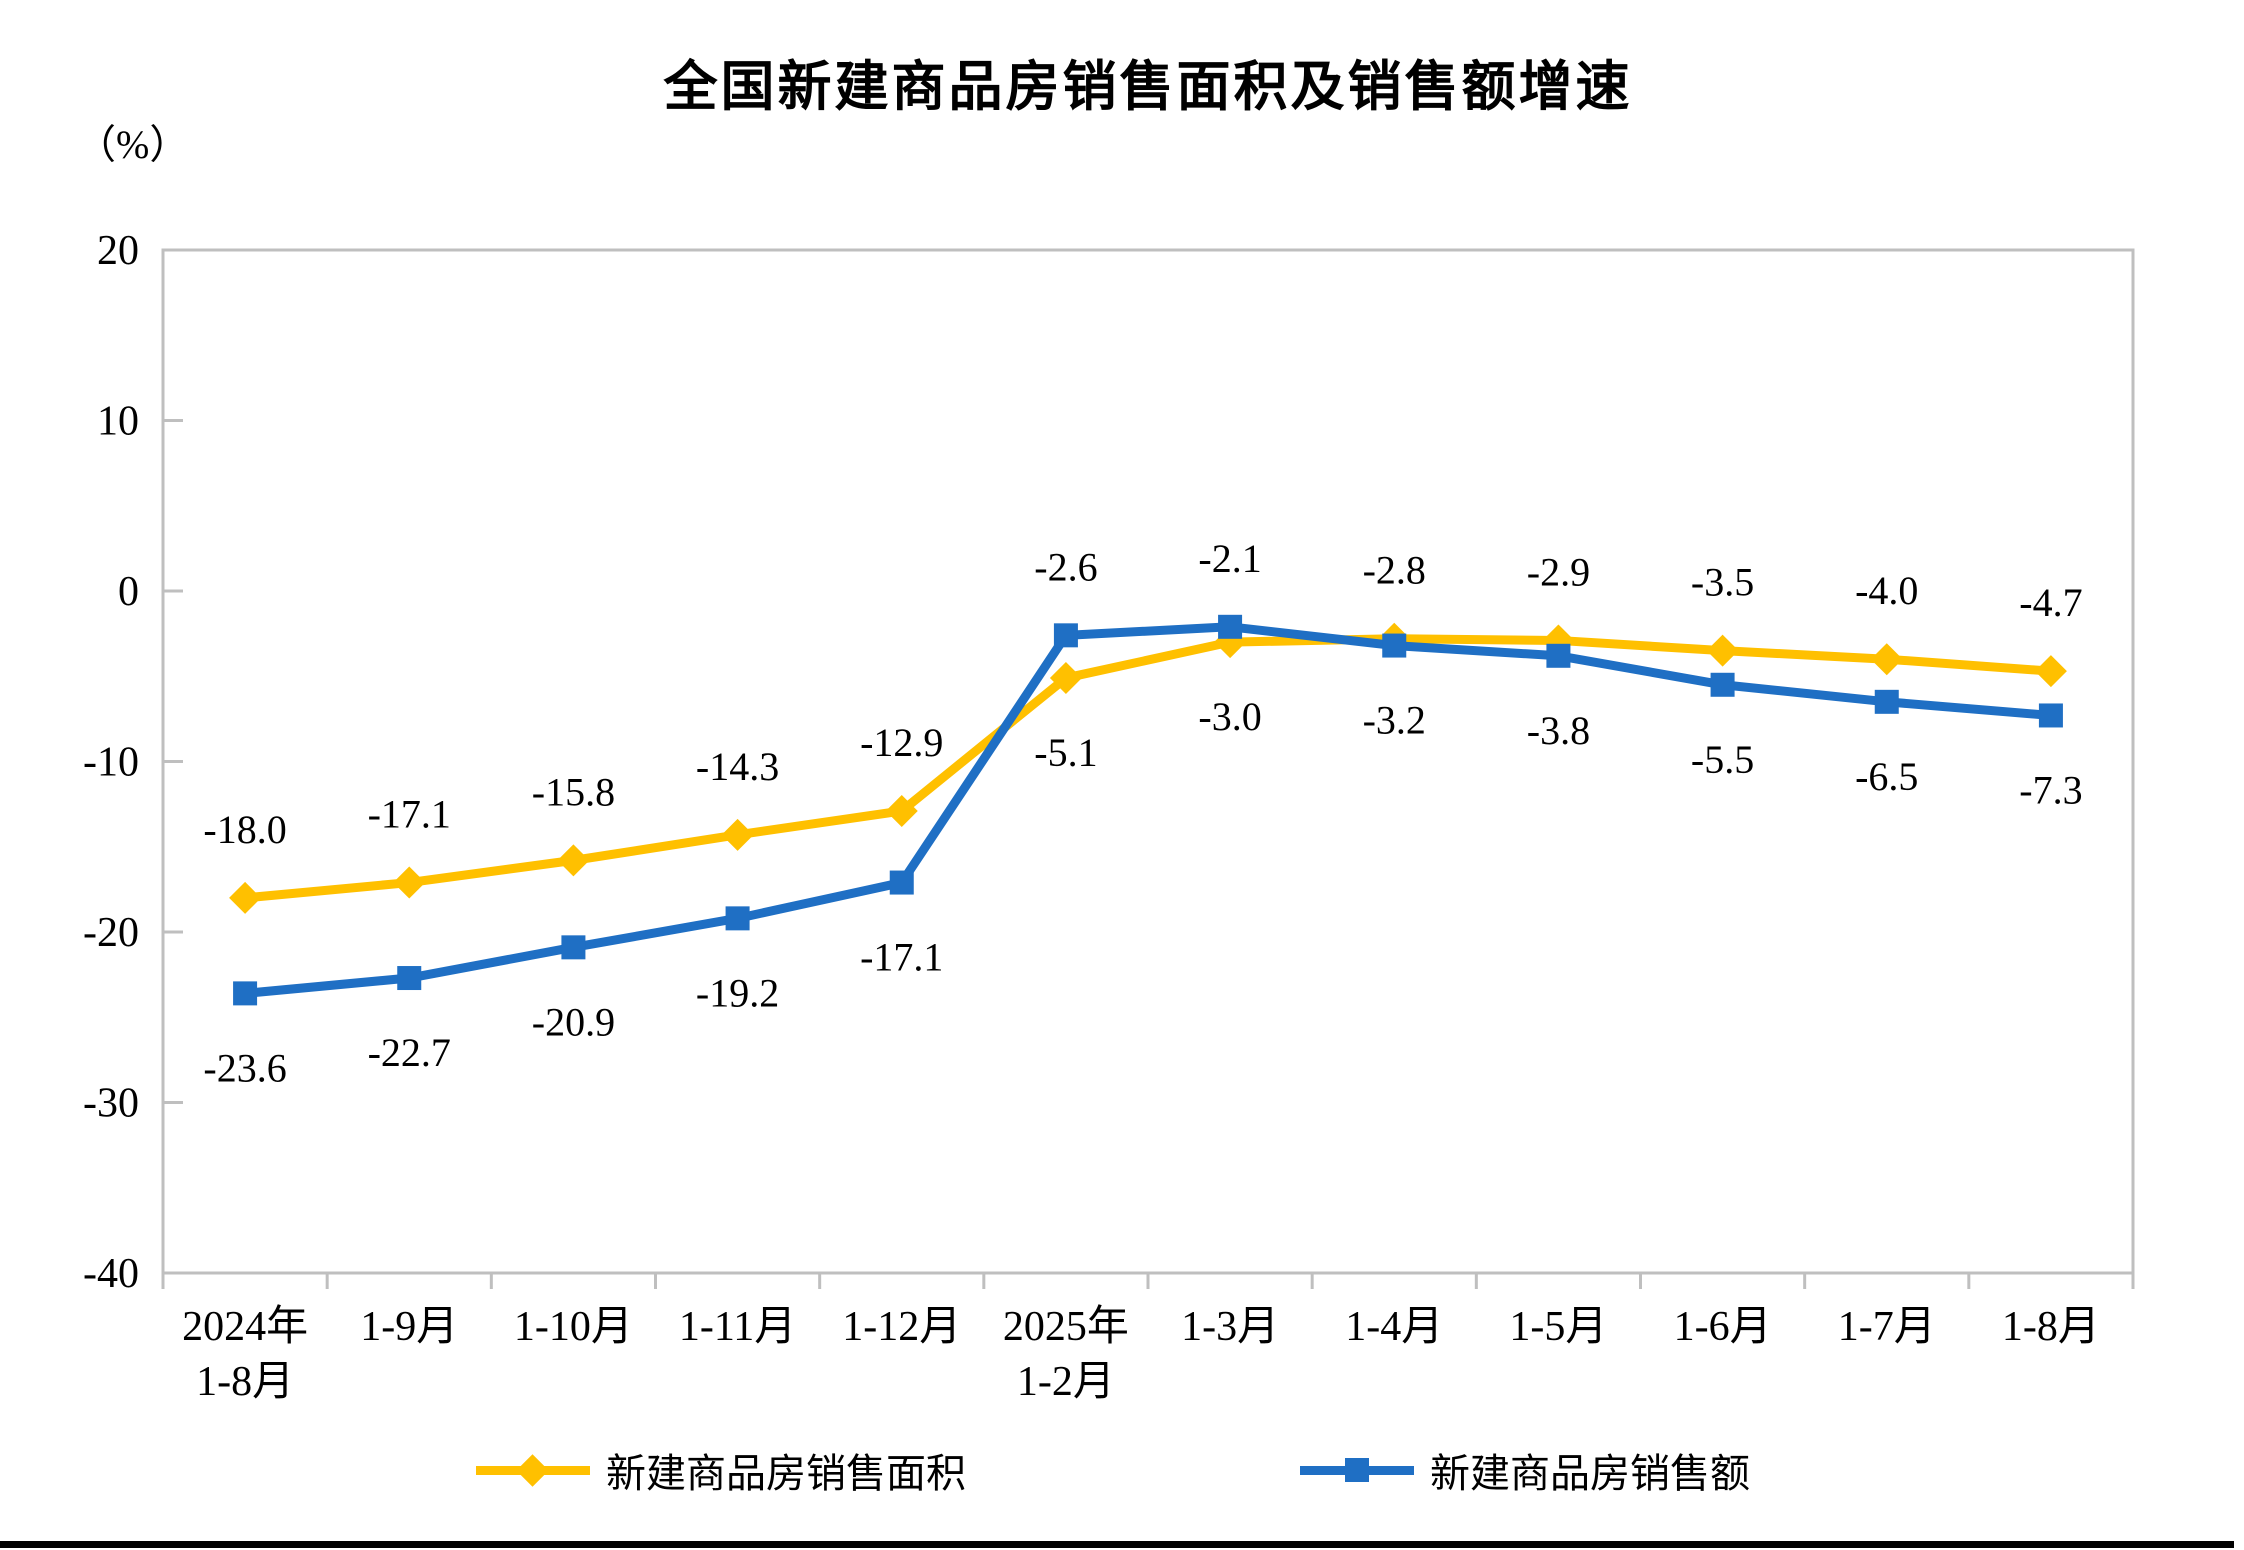  I want to click on y-axis-unit-label: （%）, so click(133, 144).